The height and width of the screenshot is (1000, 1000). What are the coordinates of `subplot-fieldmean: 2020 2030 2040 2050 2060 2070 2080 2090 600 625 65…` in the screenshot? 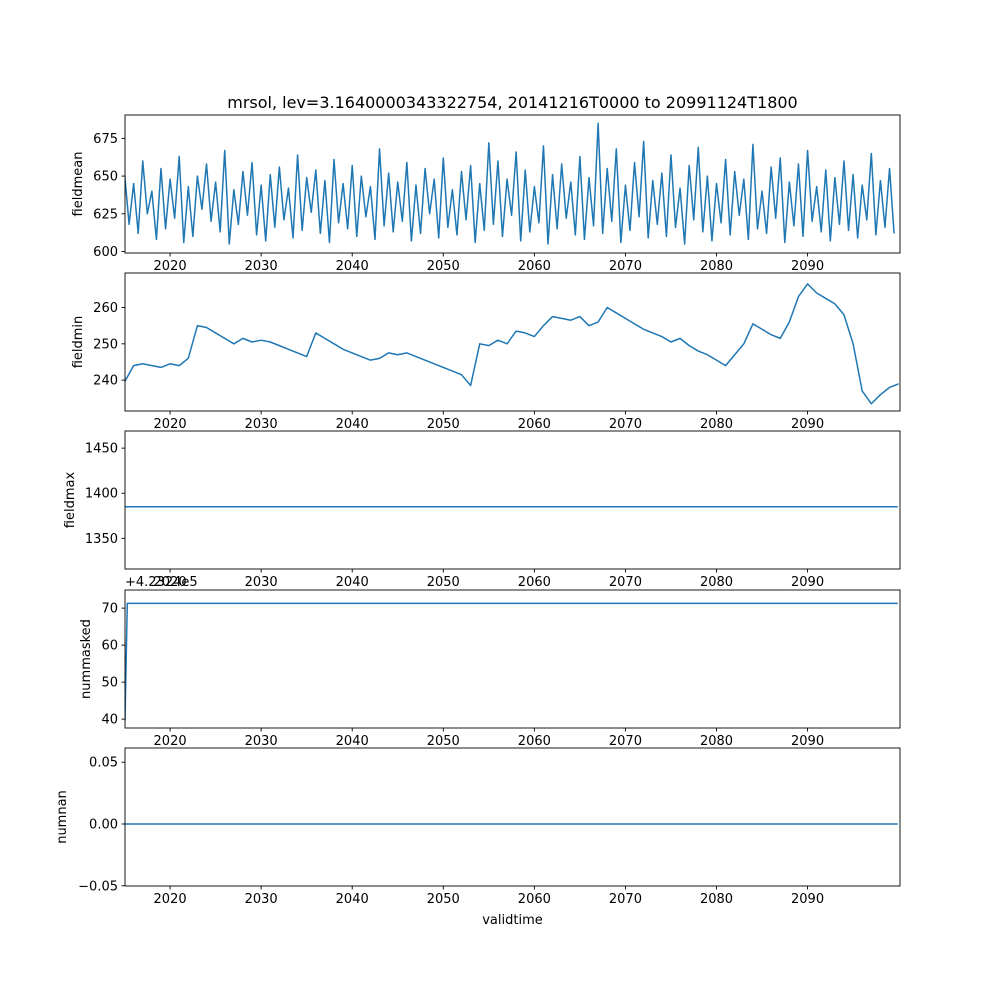 It's located at (486, 194).